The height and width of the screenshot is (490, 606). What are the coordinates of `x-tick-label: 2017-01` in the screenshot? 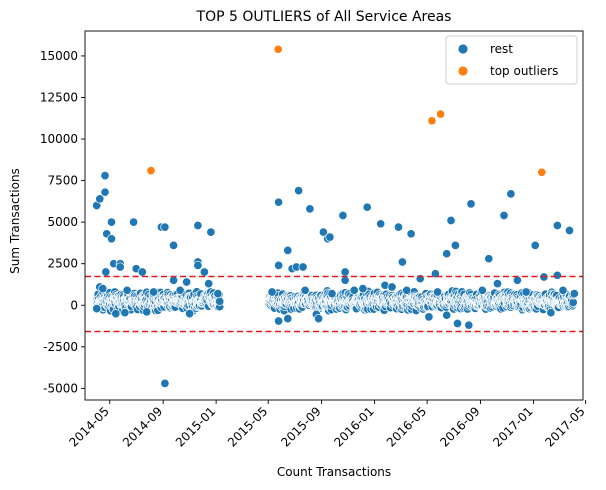 It's located at (512, 426).